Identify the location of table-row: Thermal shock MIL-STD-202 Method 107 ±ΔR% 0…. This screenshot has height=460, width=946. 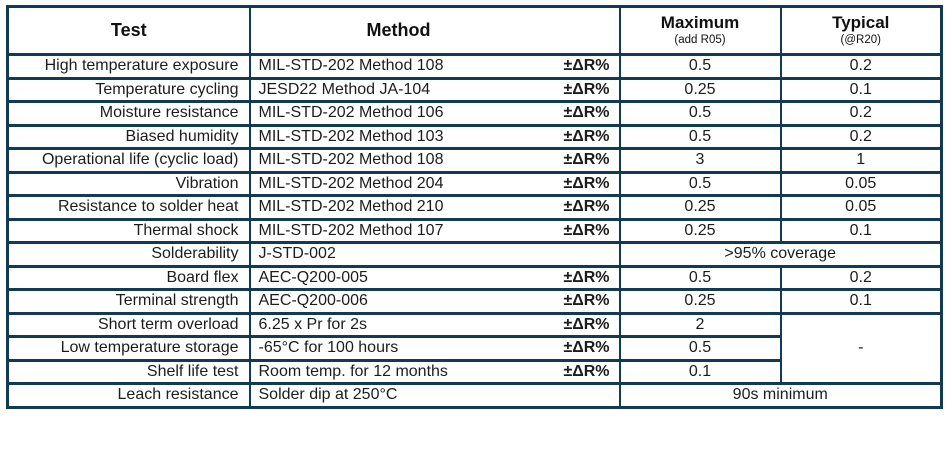
(474, 230).